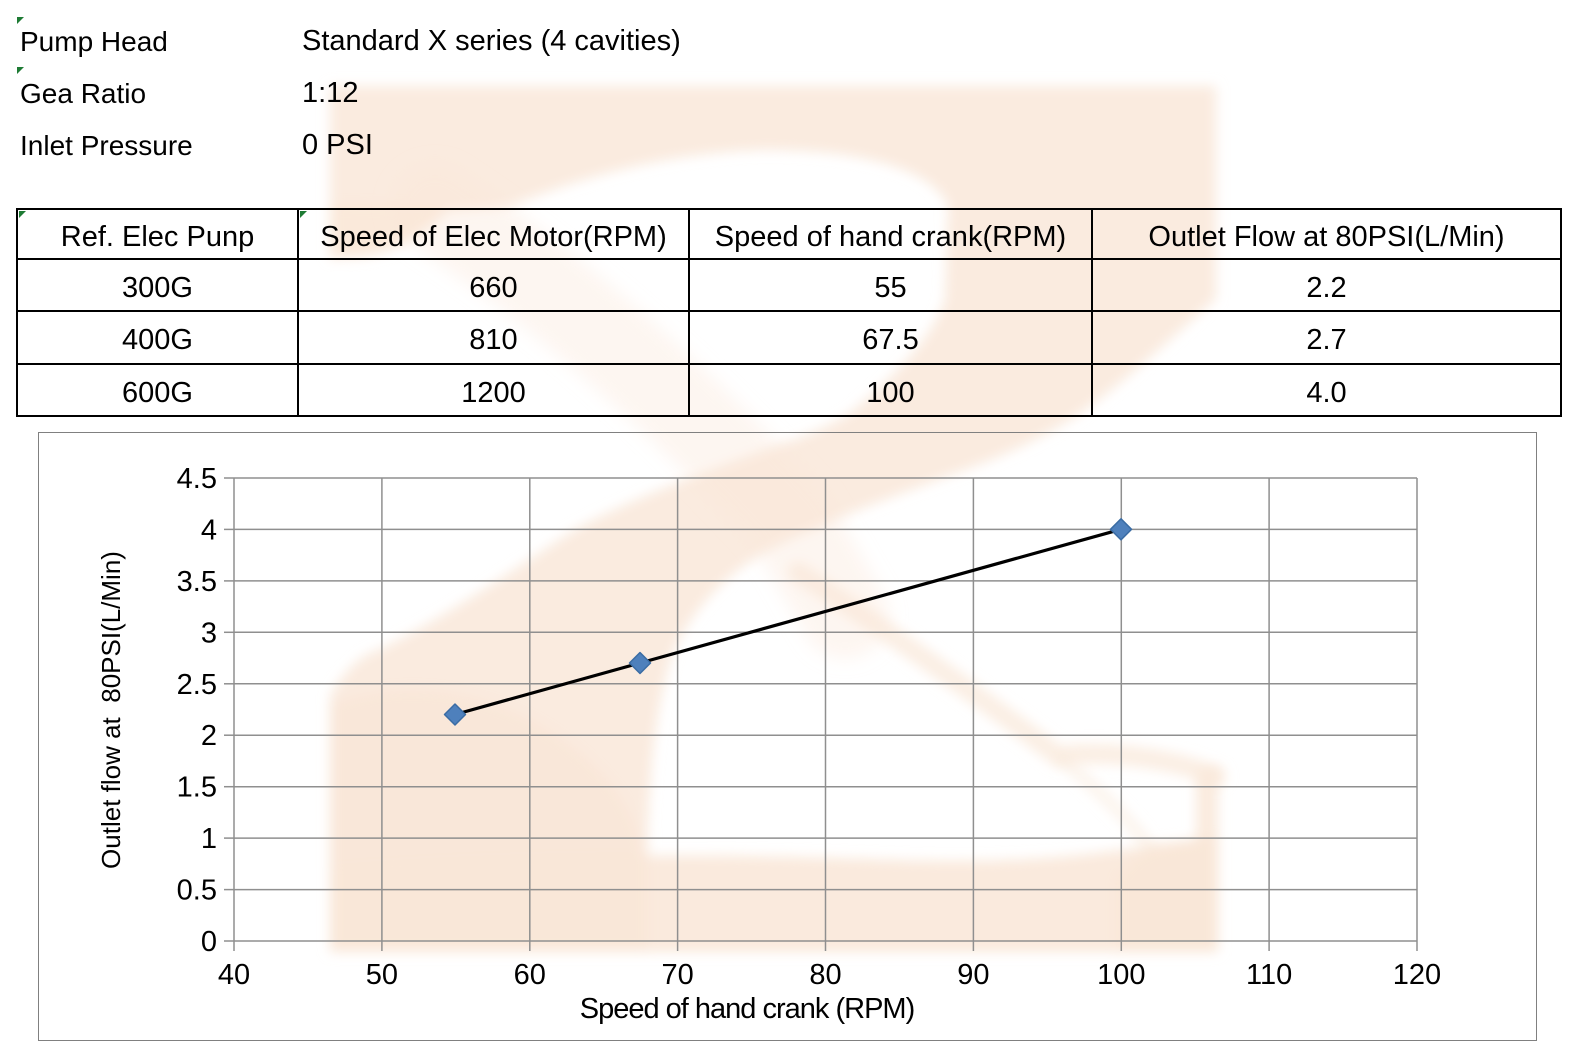  Describe the element at coordinates (234, 975) in the screenshot. I see `svg-text: 40` at that location.